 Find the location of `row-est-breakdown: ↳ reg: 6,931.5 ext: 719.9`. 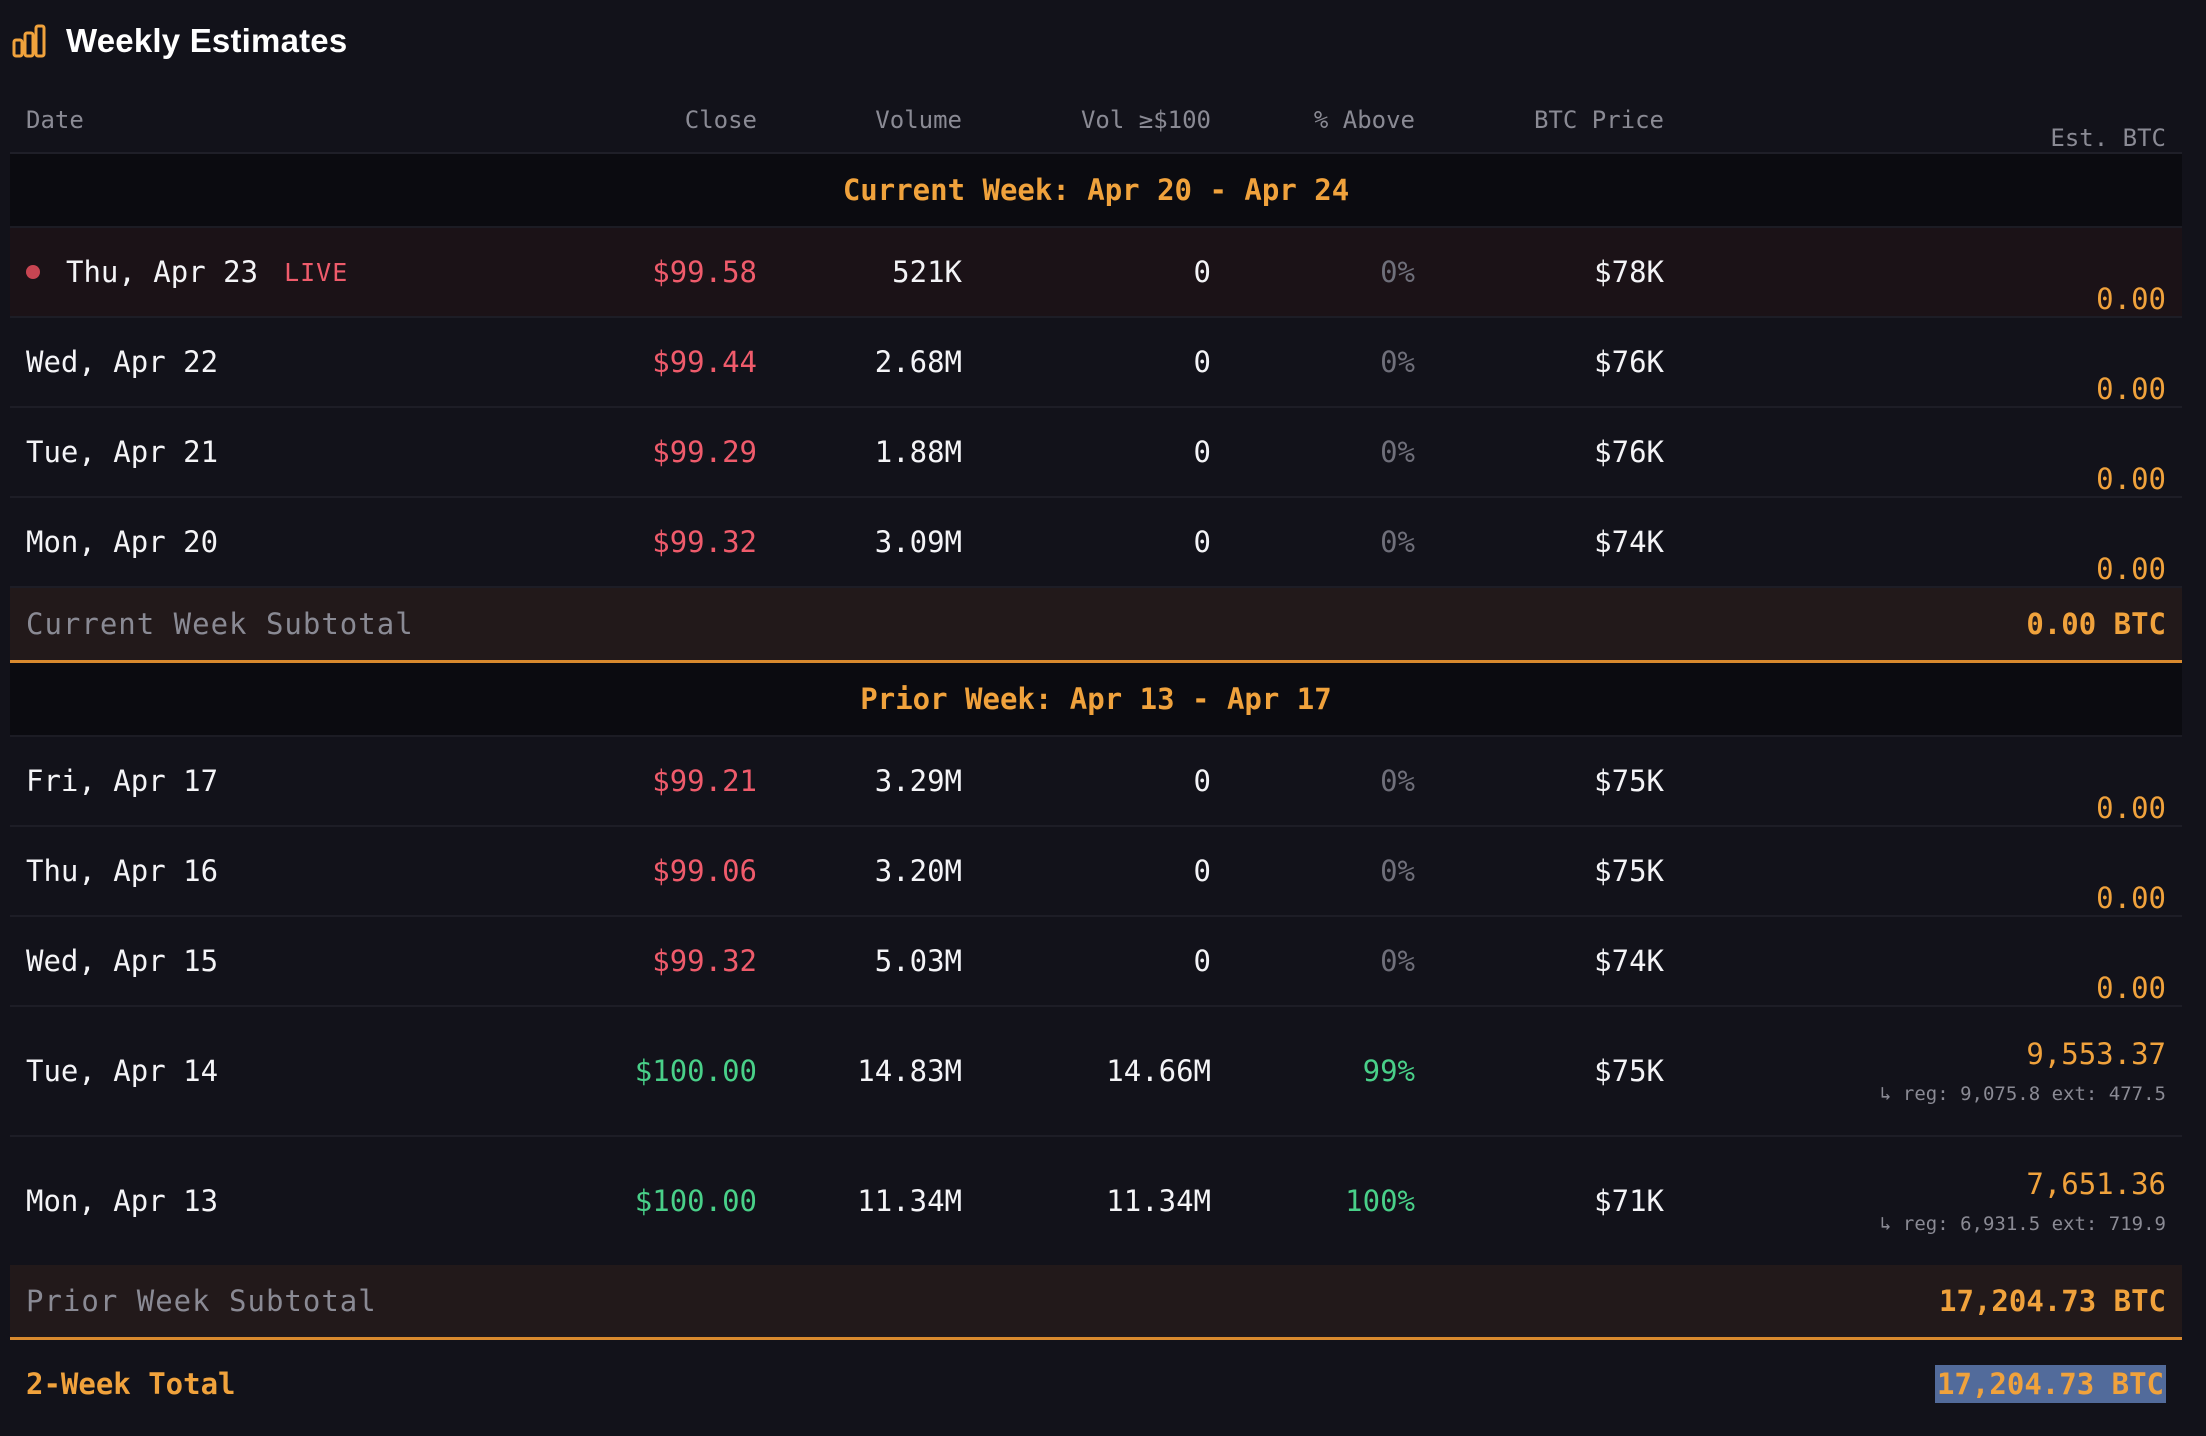

row-est-breakdown: ↳ reg: 6,931.5 ext: 719.9 is located at coordinates (2023, 1224).